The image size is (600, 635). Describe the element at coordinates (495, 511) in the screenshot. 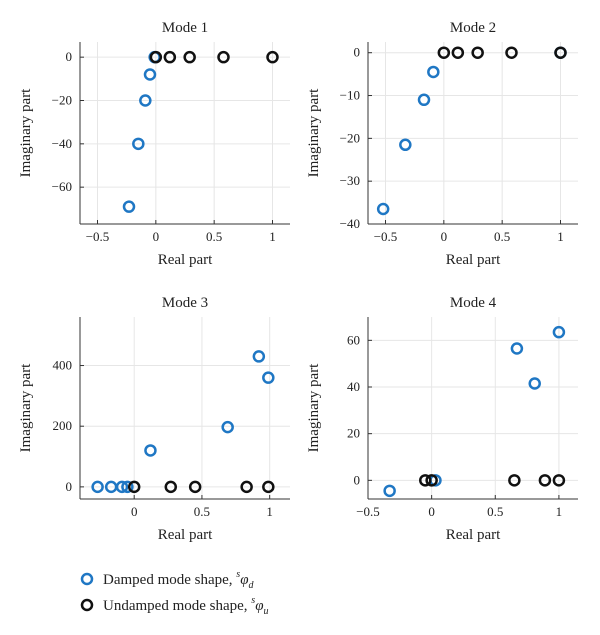

I see `mode-4-x-tick-label: 0.5` at that location.